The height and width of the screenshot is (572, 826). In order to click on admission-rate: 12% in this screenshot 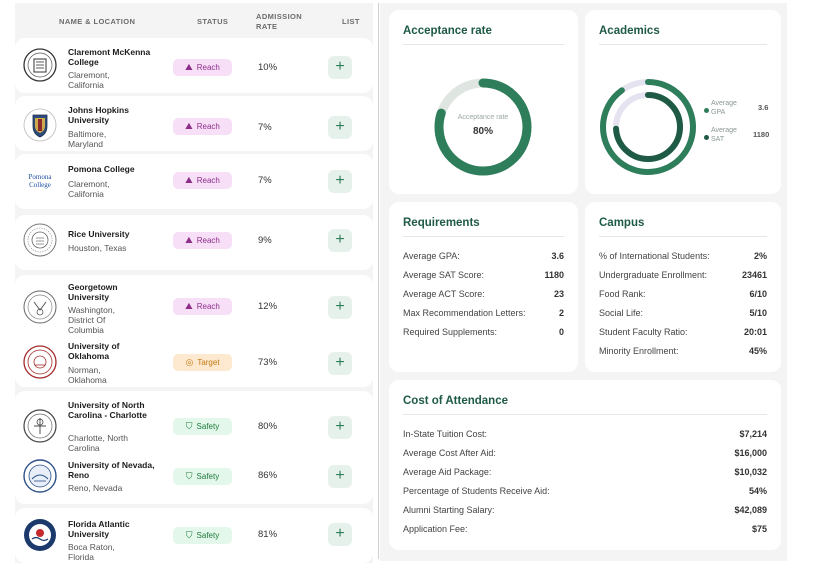, I will do `click(268, 306)`.